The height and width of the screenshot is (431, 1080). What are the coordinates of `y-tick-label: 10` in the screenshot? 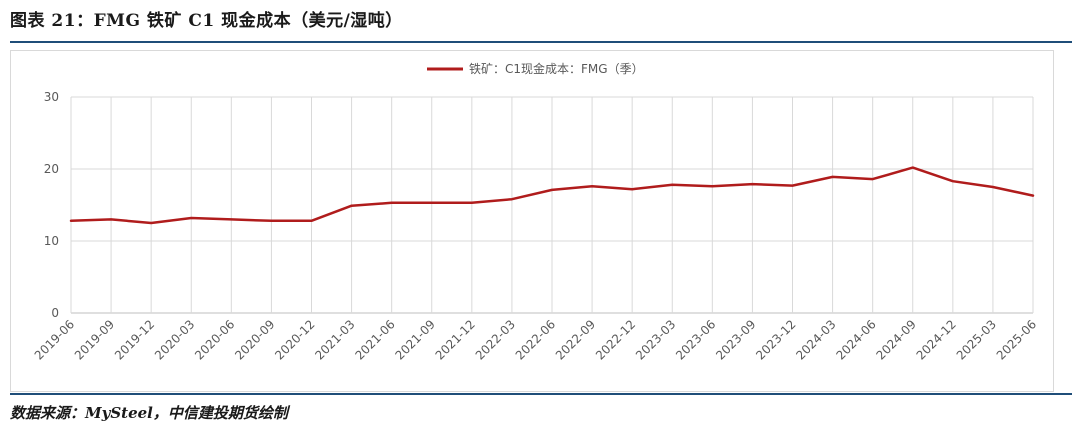 It's located at (51, 241).